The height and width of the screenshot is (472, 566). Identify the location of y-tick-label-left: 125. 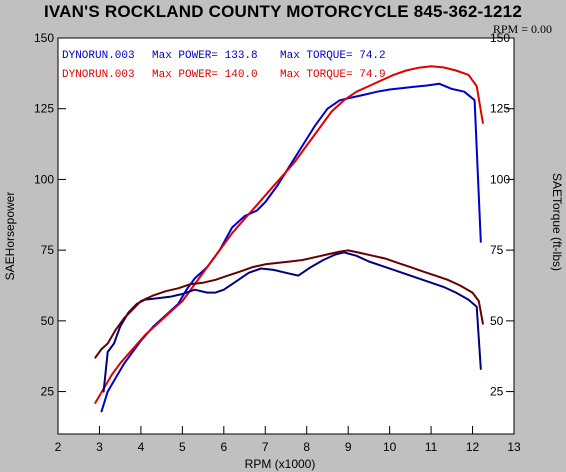
(44, 109).